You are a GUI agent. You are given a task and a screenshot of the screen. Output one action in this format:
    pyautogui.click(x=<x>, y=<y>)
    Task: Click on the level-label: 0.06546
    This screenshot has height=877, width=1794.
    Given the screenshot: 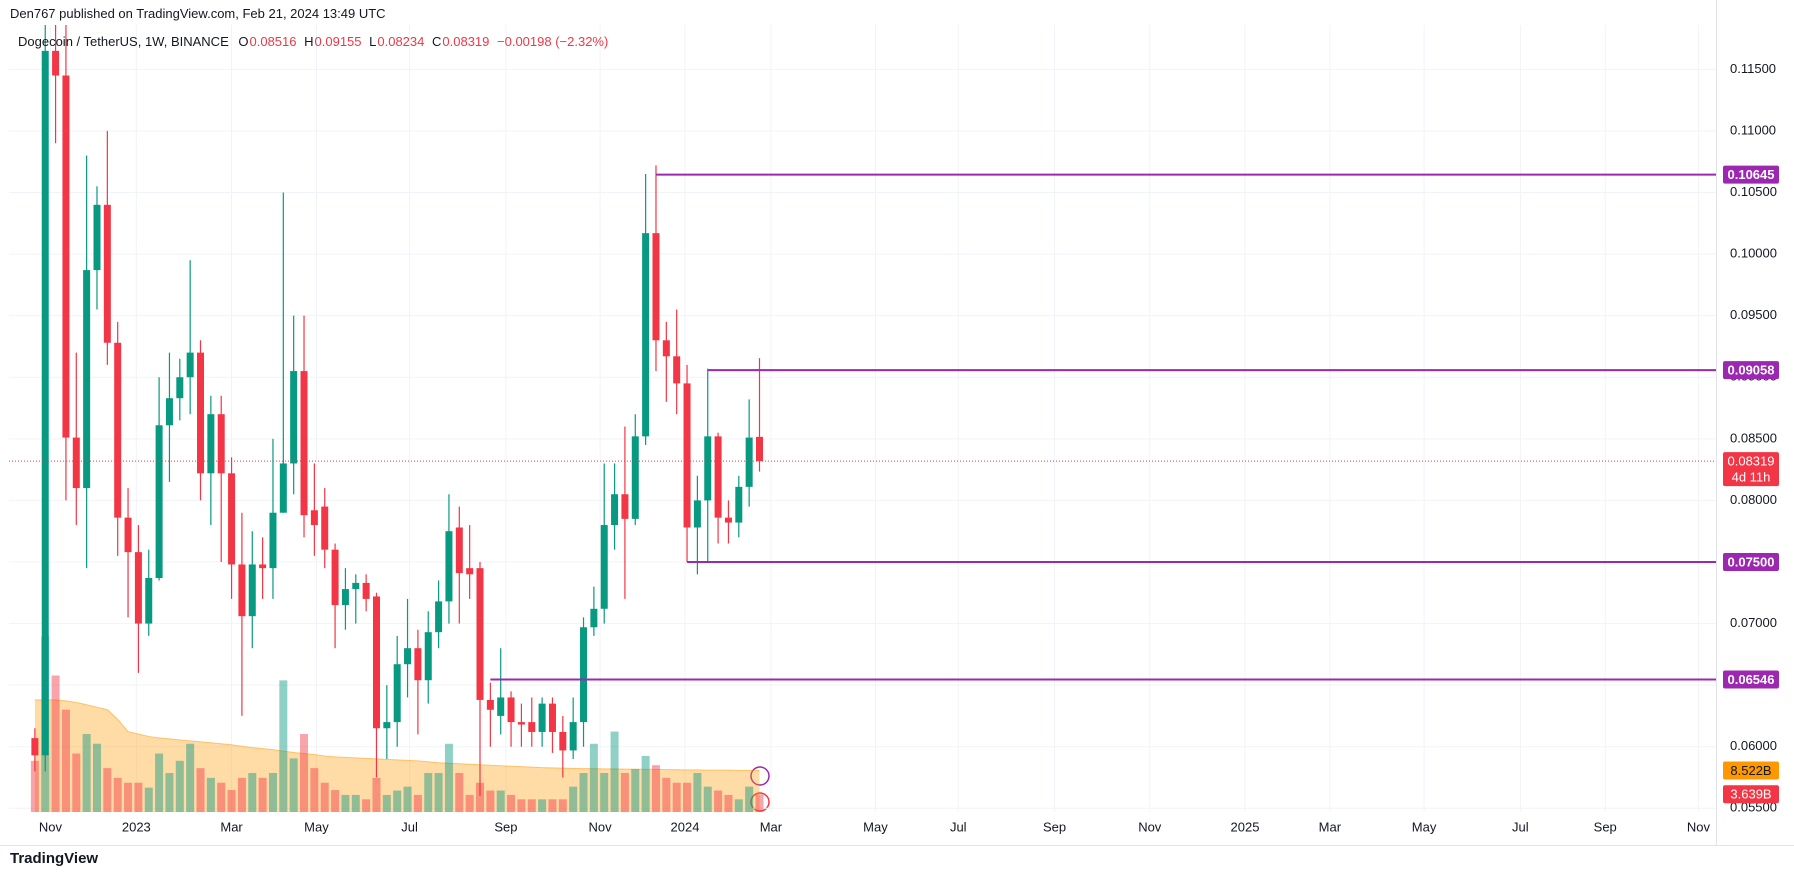 What is the action you would take?
    pyautogui.click(x=1751, y=679)
    